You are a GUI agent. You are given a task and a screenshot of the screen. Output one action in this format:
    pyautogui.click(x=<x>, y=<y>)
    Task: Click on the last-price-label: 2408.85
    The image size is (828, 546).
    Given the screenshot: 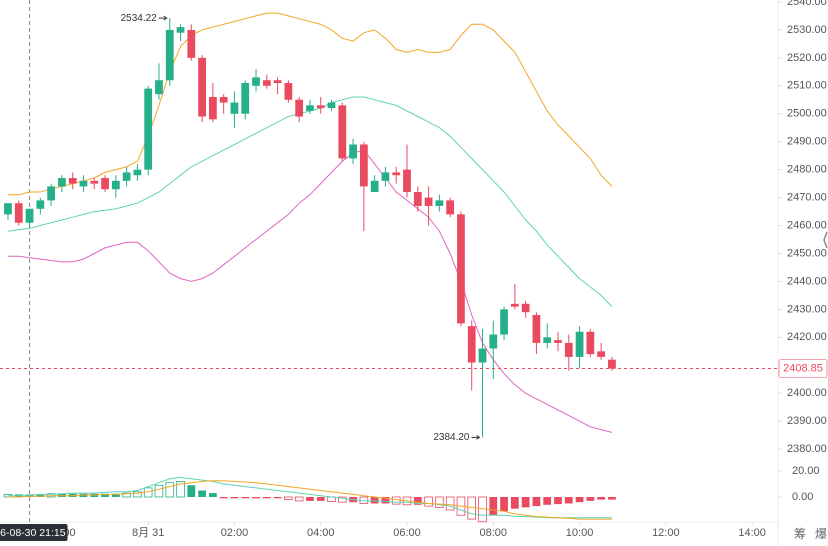 What is the action you would take?
    pyautogui.click(x=803, y=368)
    